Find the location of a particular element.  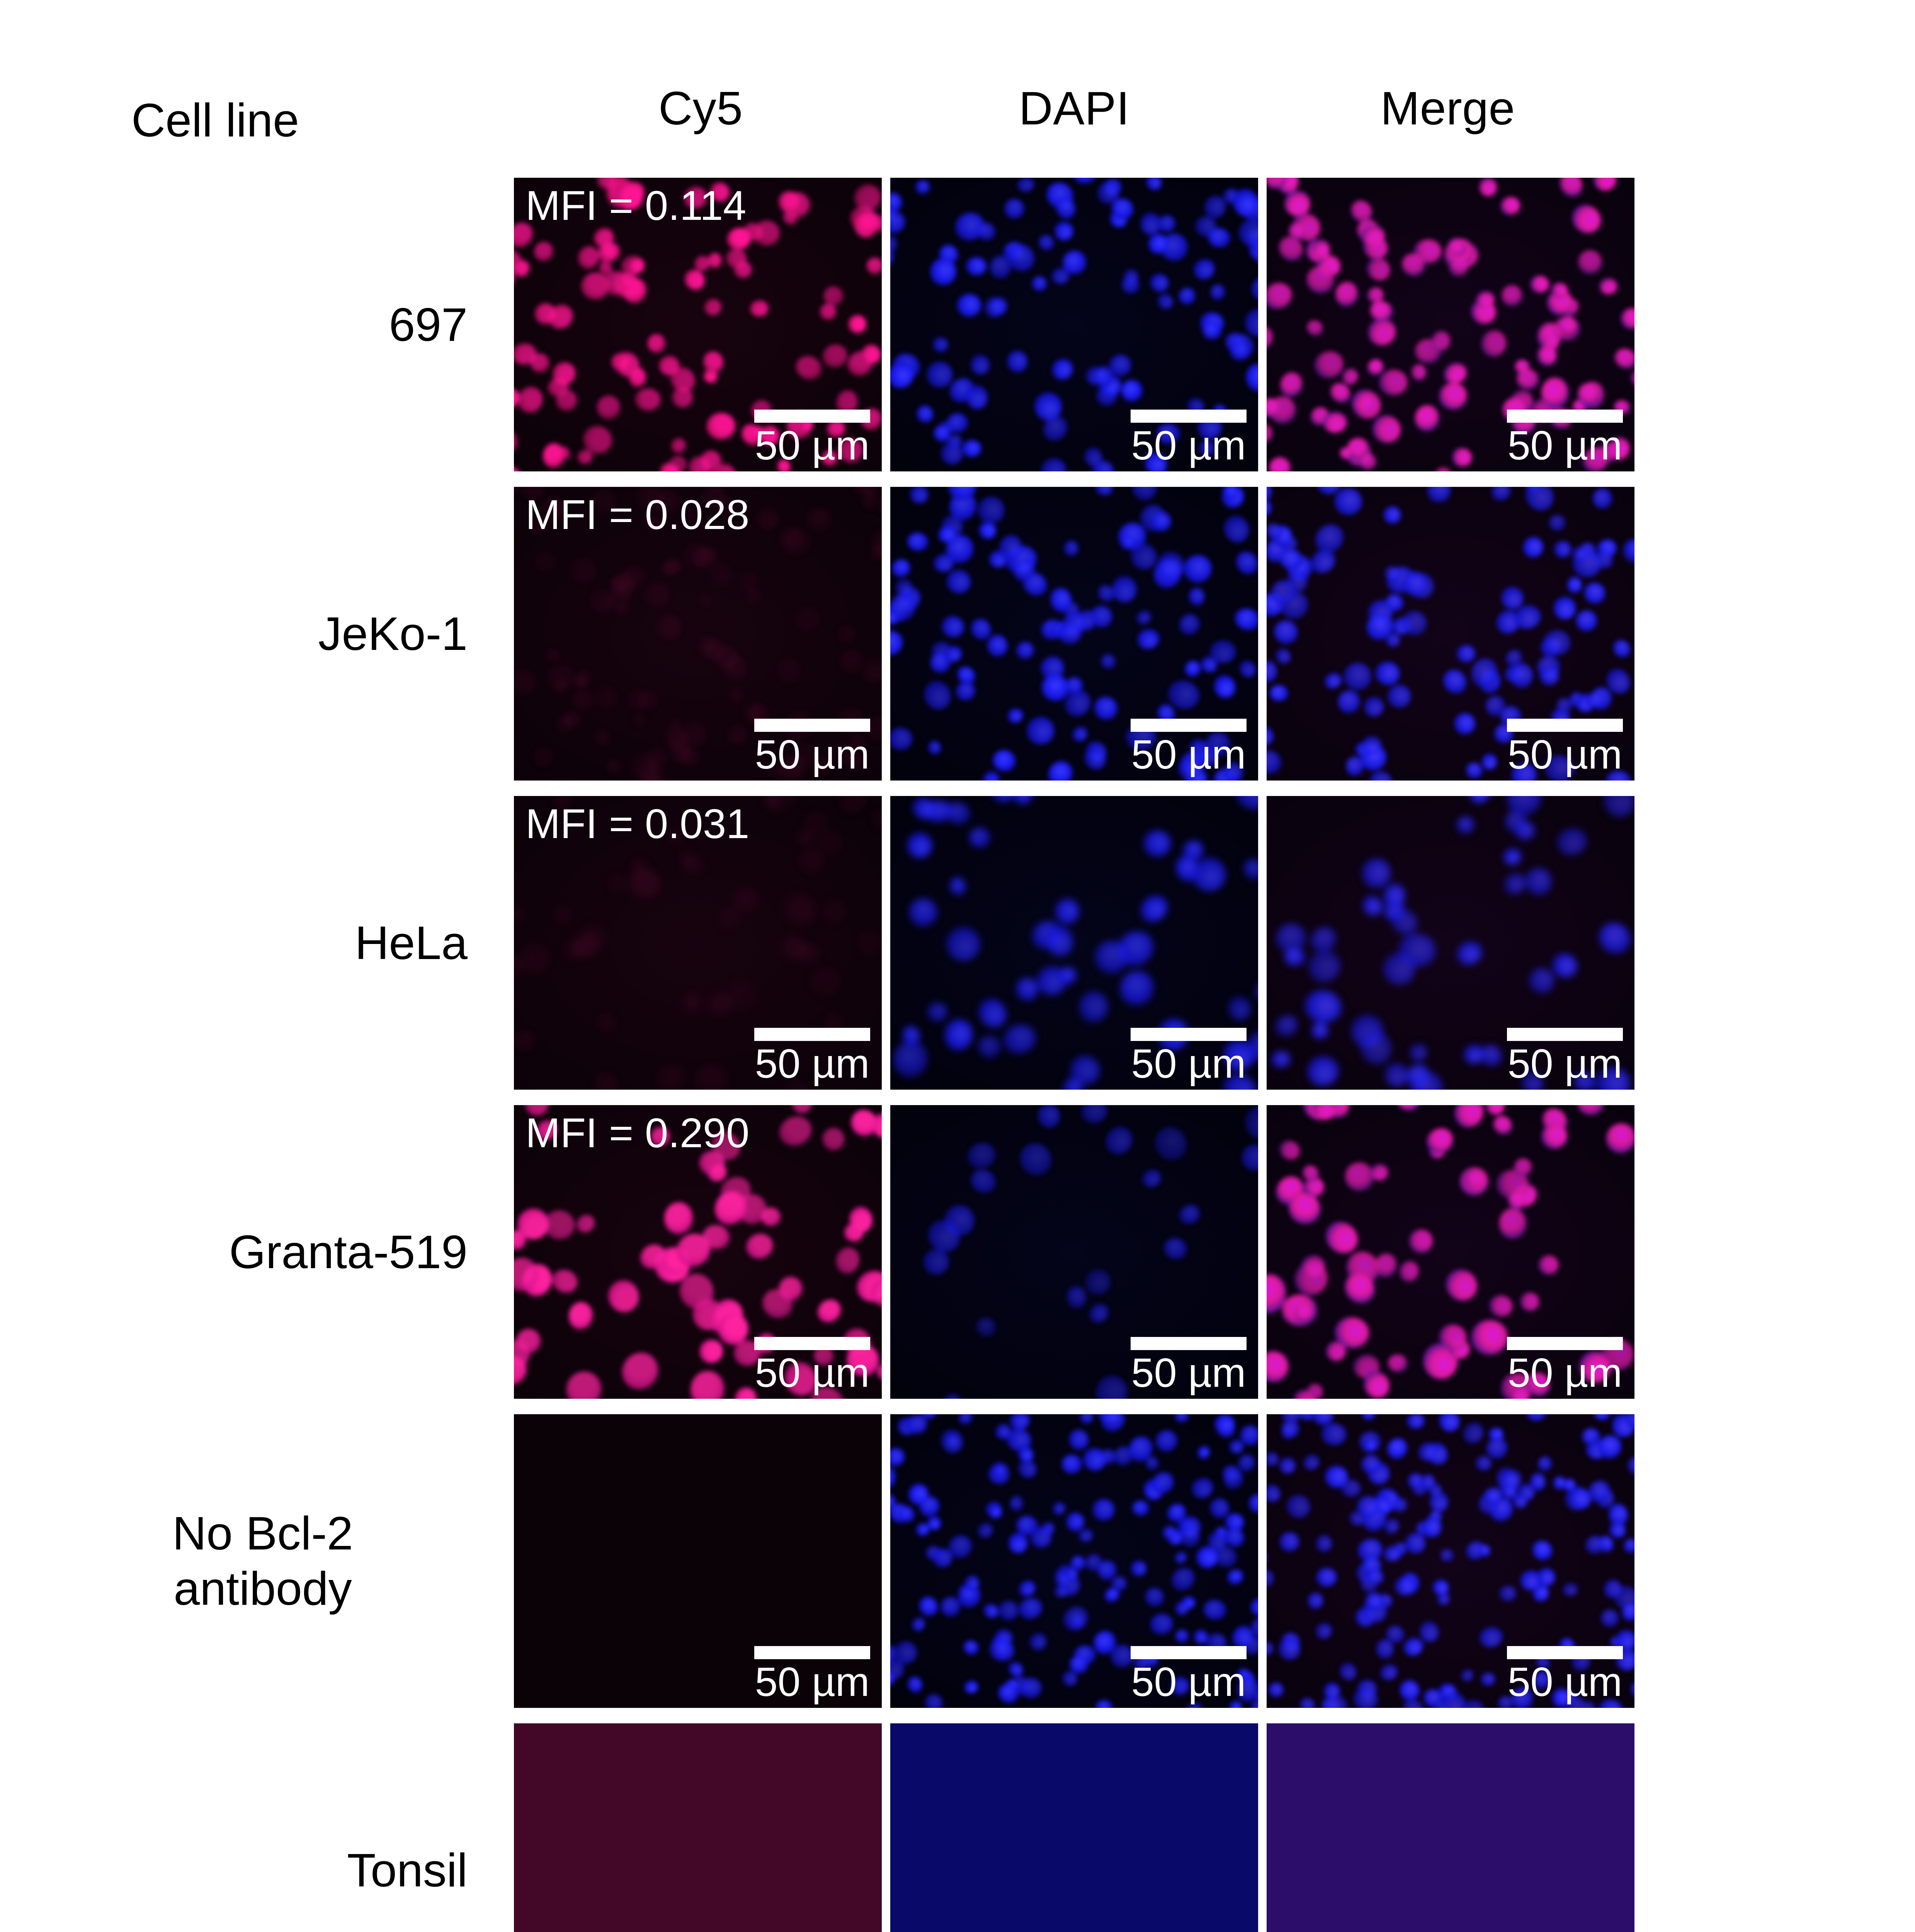

panel-cy5-tonsil: 75 µm is located at coordinates (698, 1828).